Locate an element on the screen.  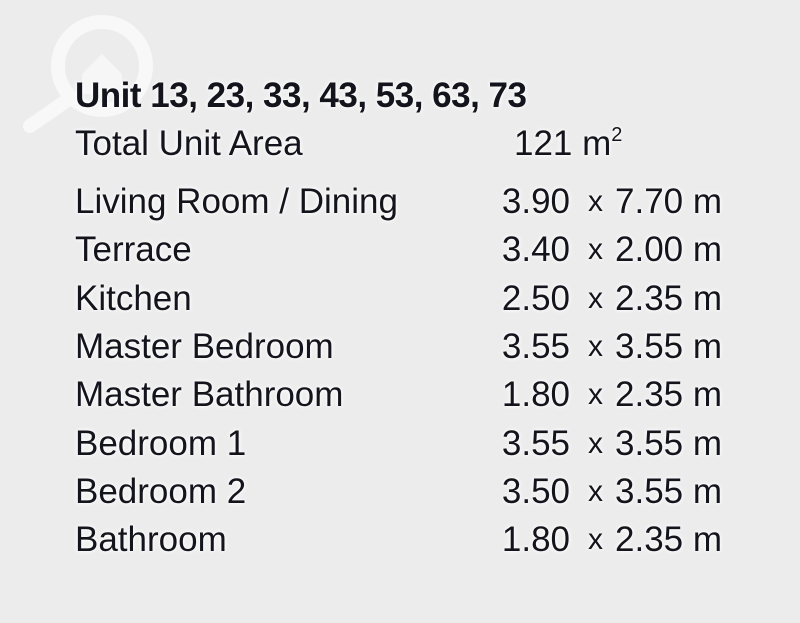
room-name: Master Bedroom is located at coordinates (204, 346).